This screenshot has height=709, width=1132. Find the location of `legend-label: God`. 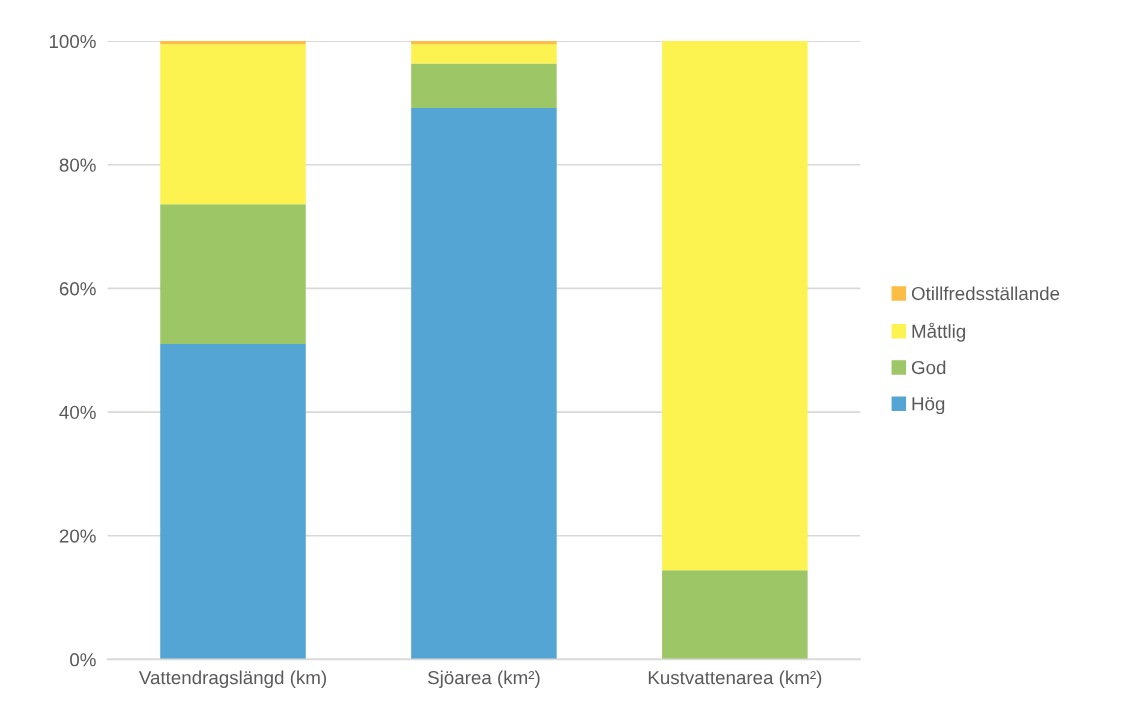

legend-label: God is located at coordinates (928, 367).